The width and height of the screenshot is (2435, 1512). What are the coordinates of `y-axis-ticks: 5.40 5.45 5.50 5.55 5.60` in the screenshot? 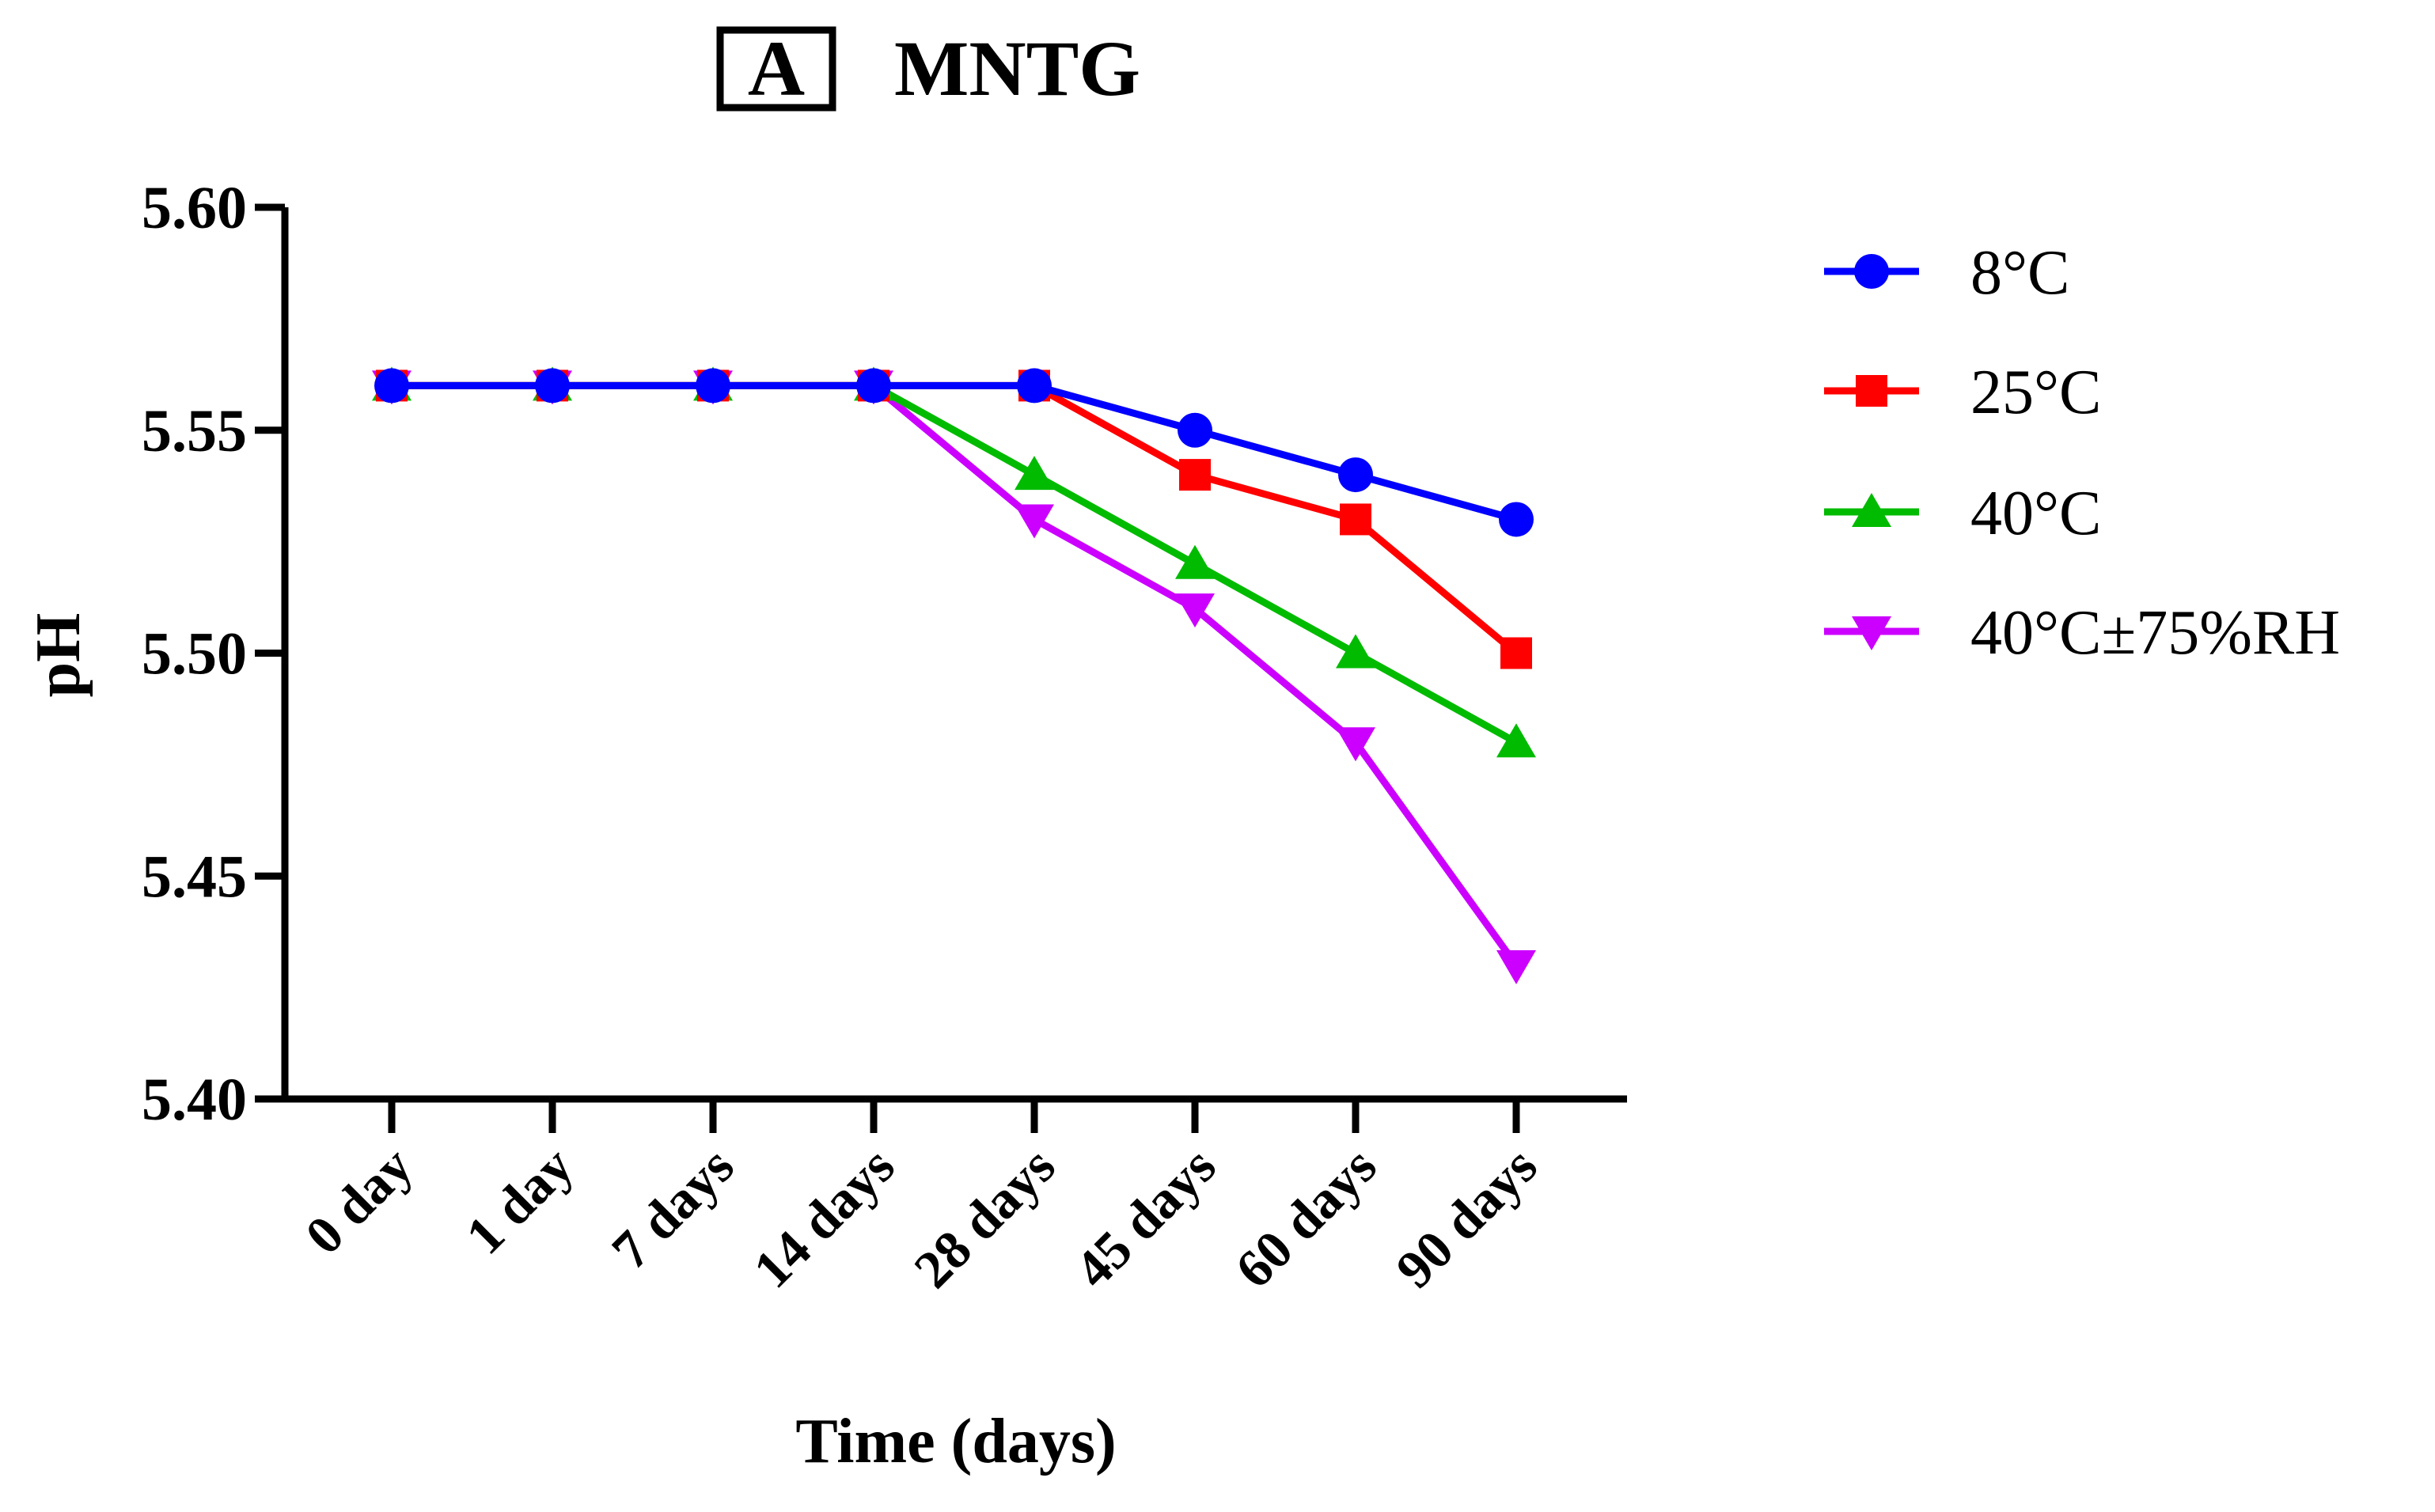 It's located at (213, 654).